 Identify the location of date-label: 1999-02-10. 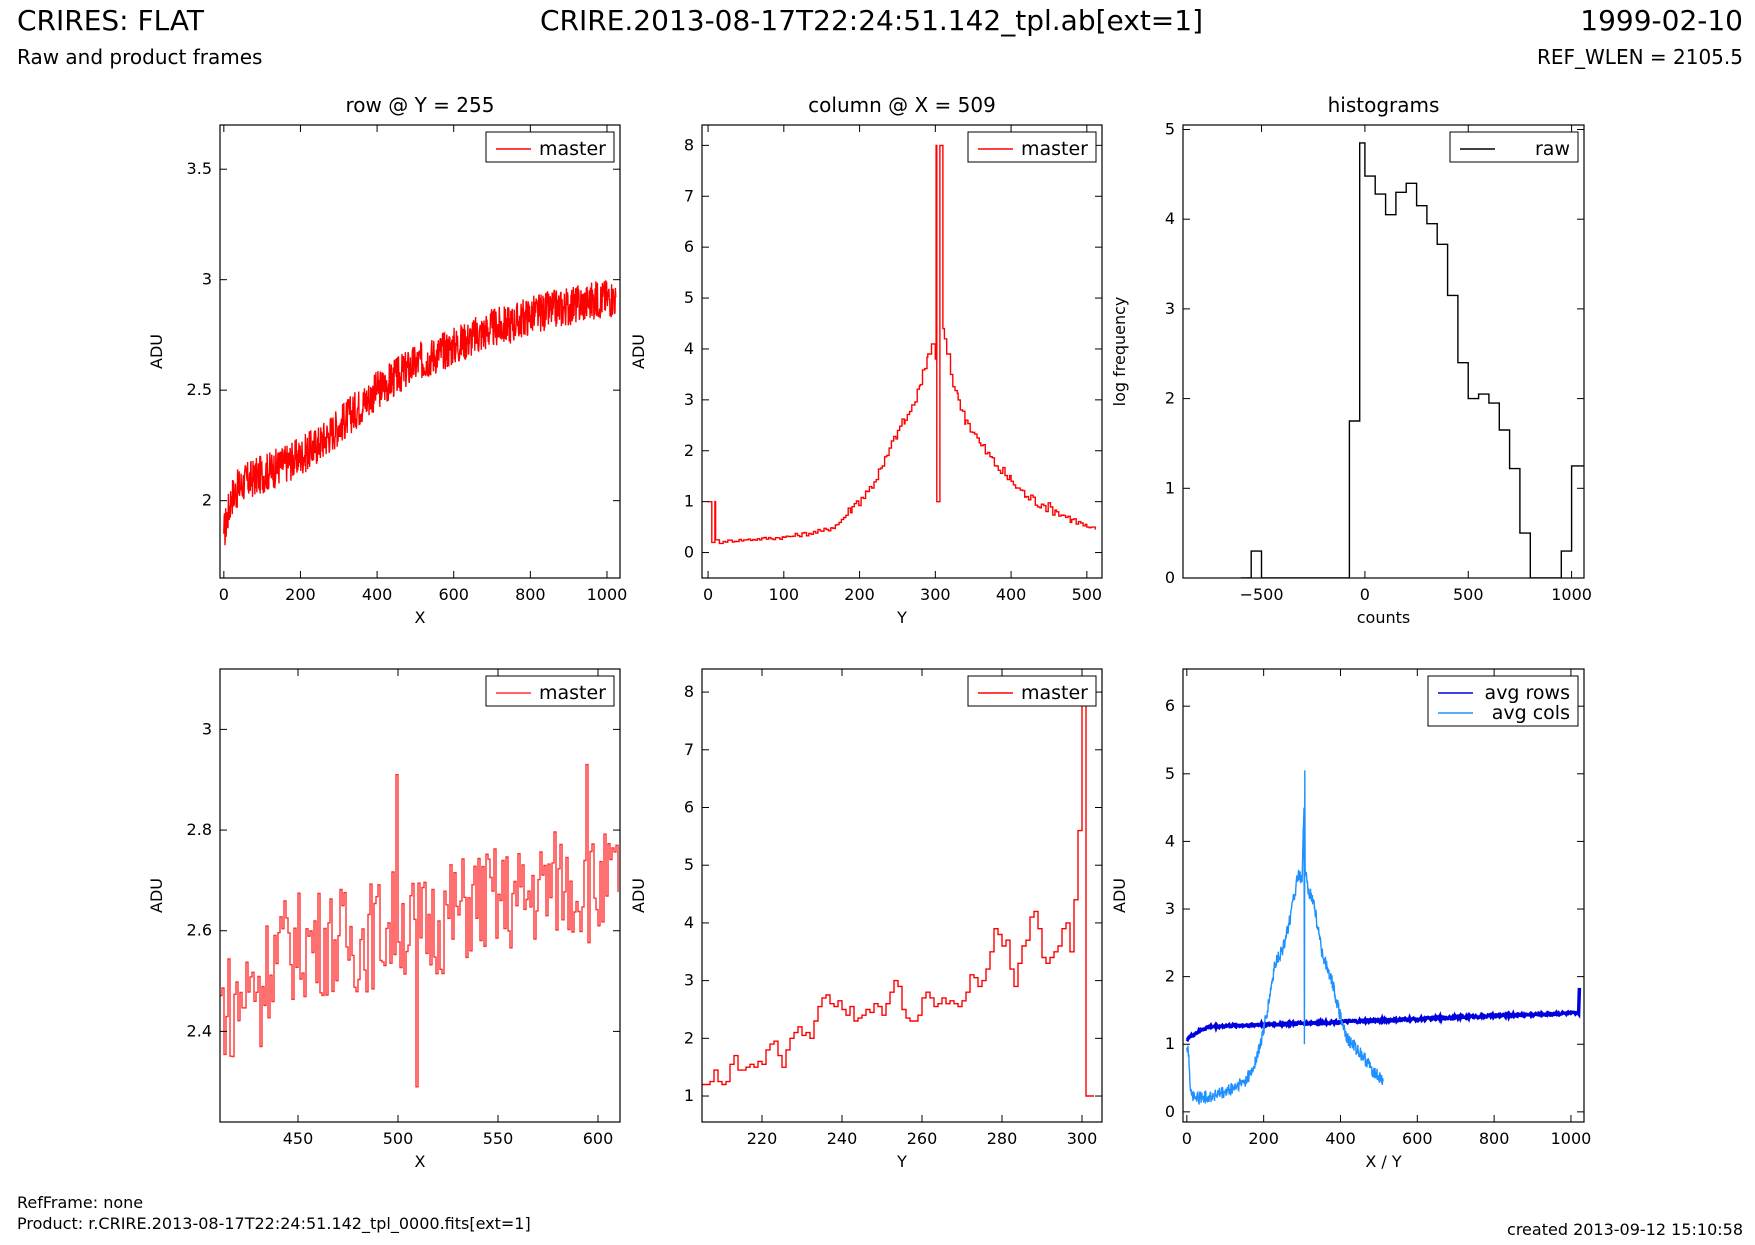
(1661, 20).